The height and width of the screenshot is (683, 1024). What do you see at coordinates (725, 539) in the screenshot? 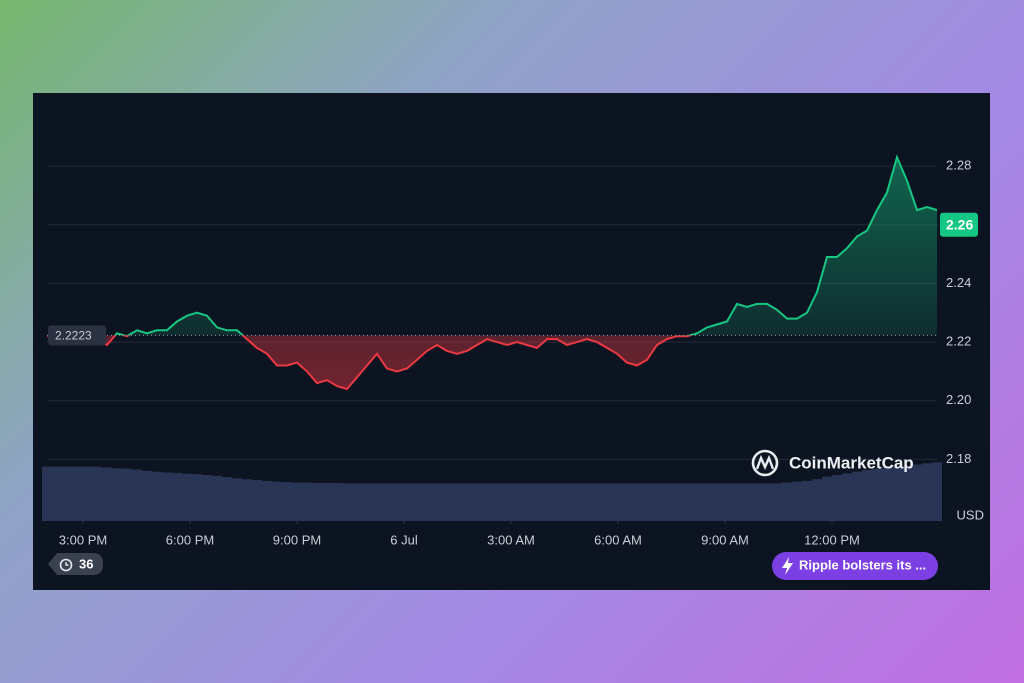
I see `x-tick-label: 9:00 AM` at bounding box center [725, 539].